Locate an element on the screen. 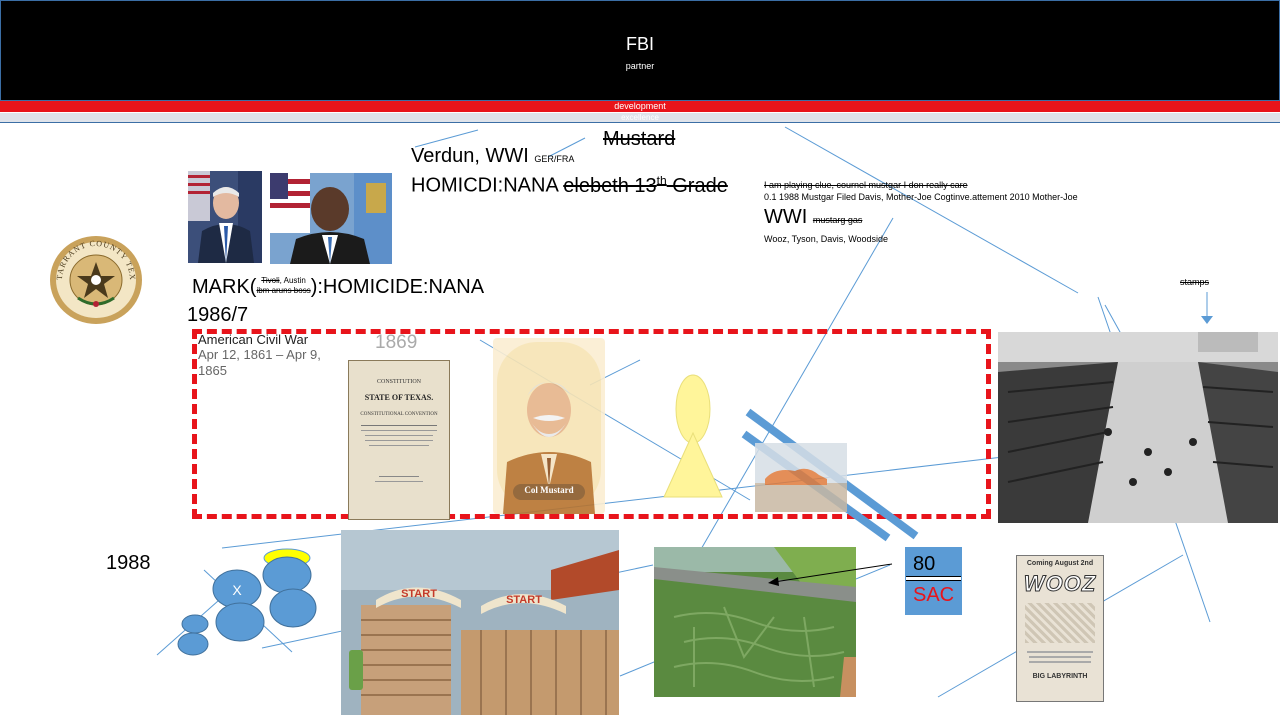 The width and height of the screenshot is (1280, 720). header-subtitle: partner is located at coordinates (640, 66).